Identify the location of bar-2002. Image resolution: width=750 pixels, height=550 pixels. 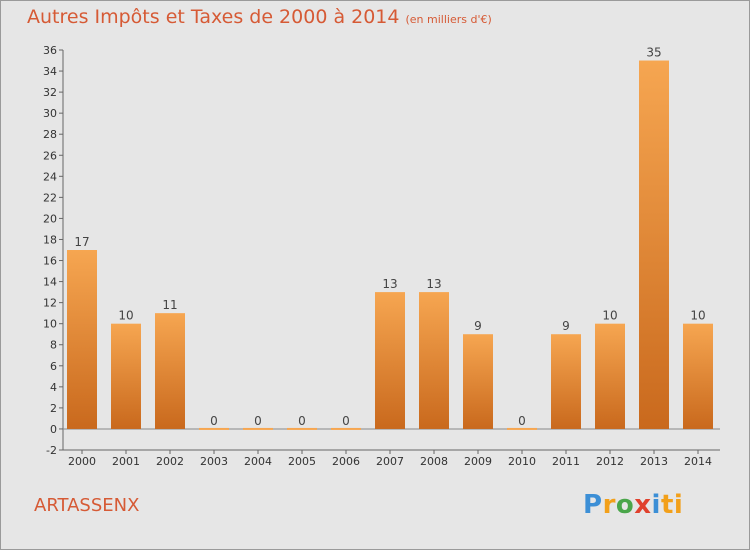
(170, 371).